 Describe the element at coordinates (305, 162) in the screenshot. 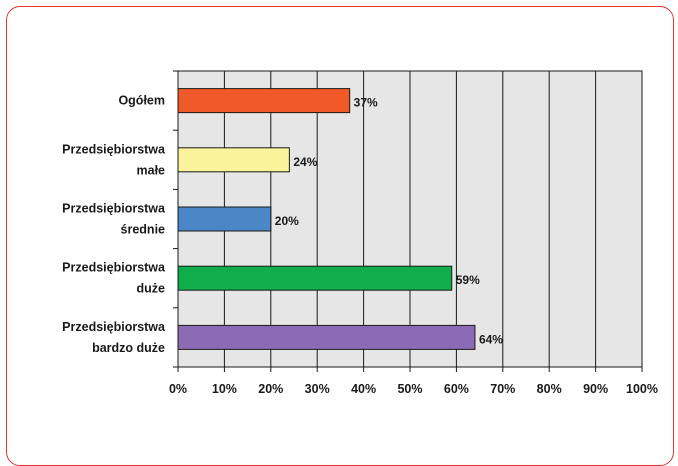

I see `data-label: 24%` at that location.